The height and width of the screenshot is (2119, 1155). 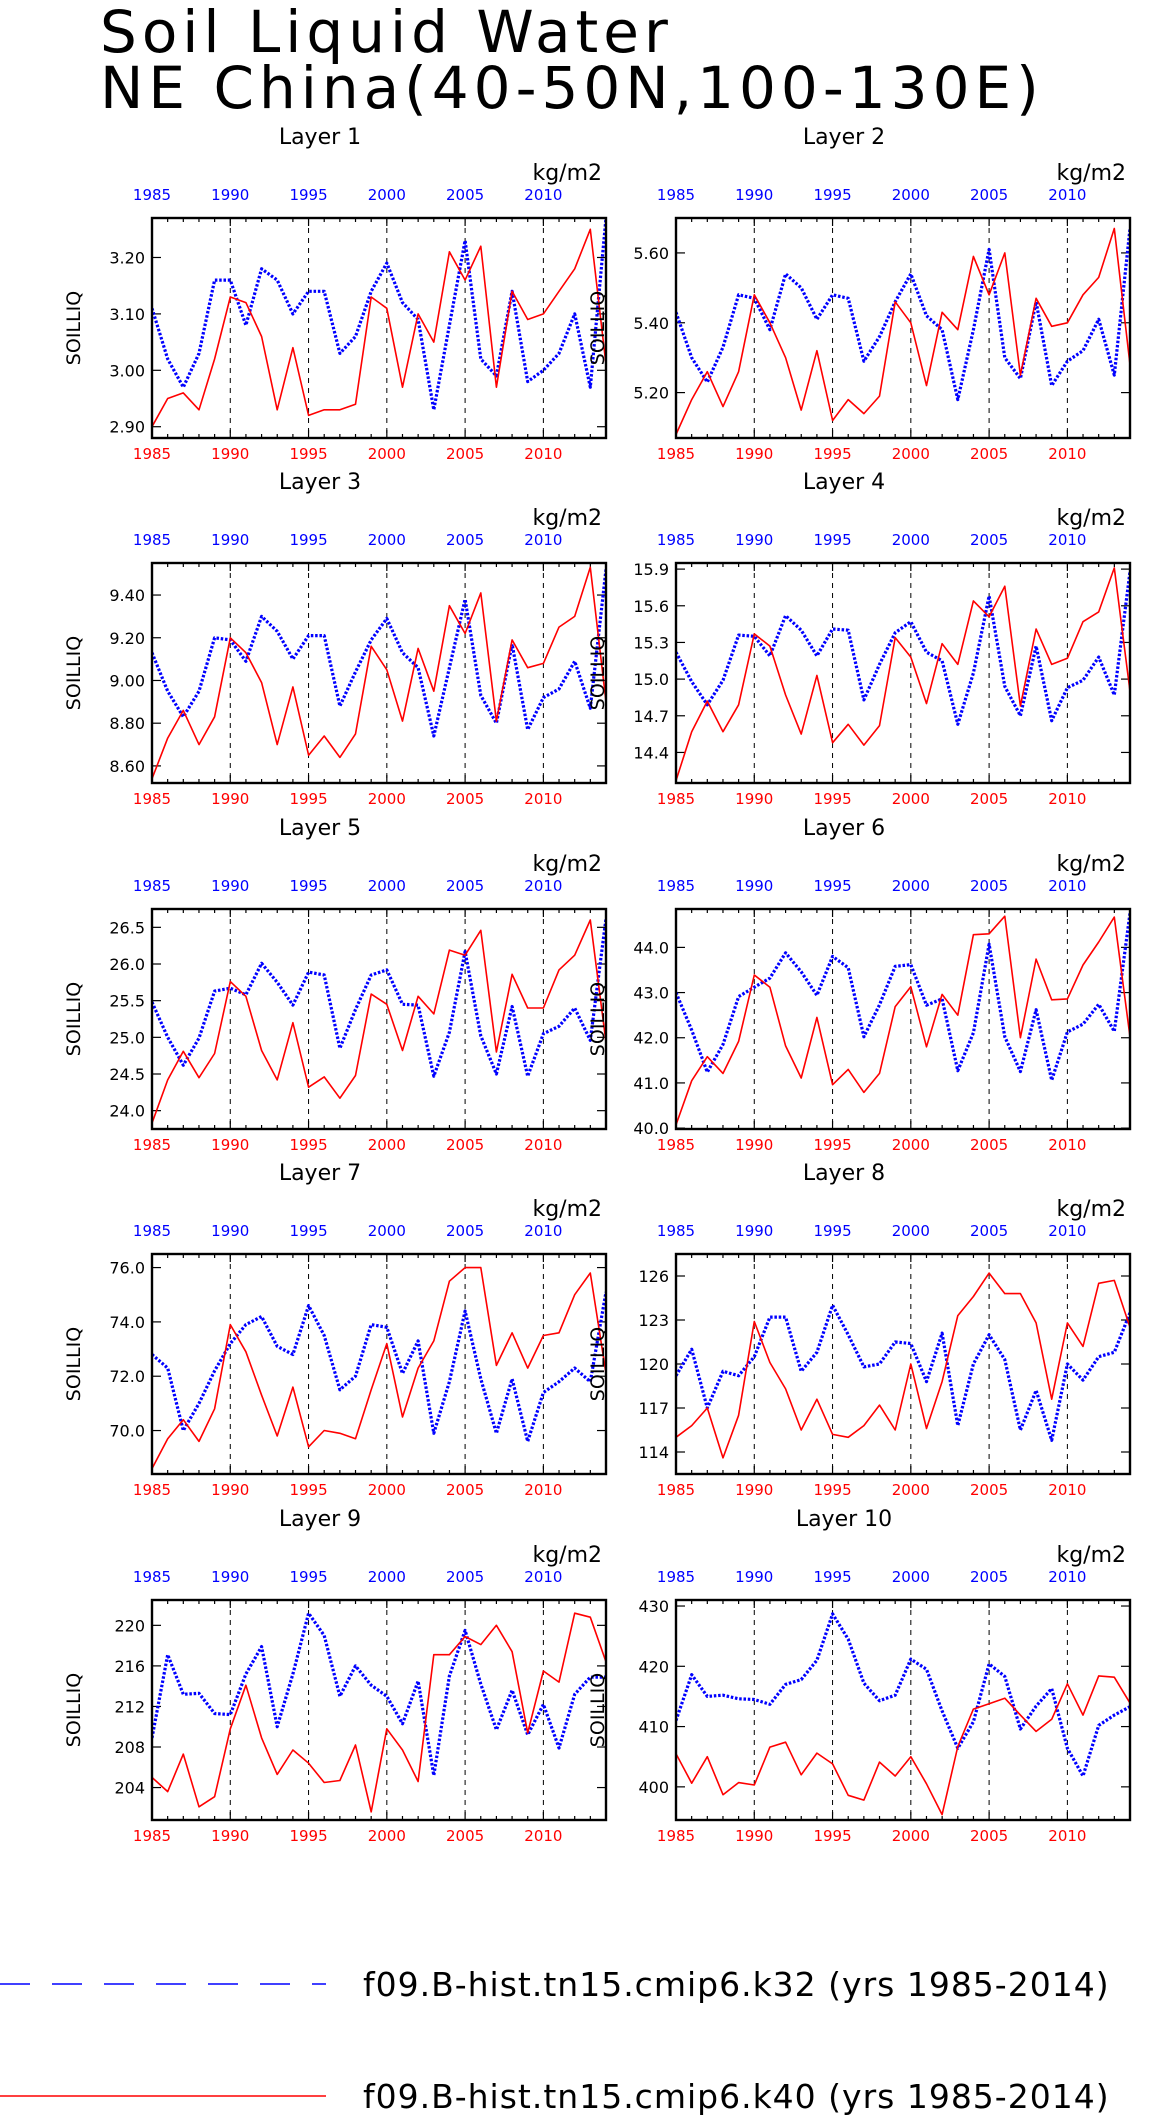 What do you see at coordinates (651, 569) in the screenshot?
I see `y-tick-label: 15.9` at bounding box center [651, 569].